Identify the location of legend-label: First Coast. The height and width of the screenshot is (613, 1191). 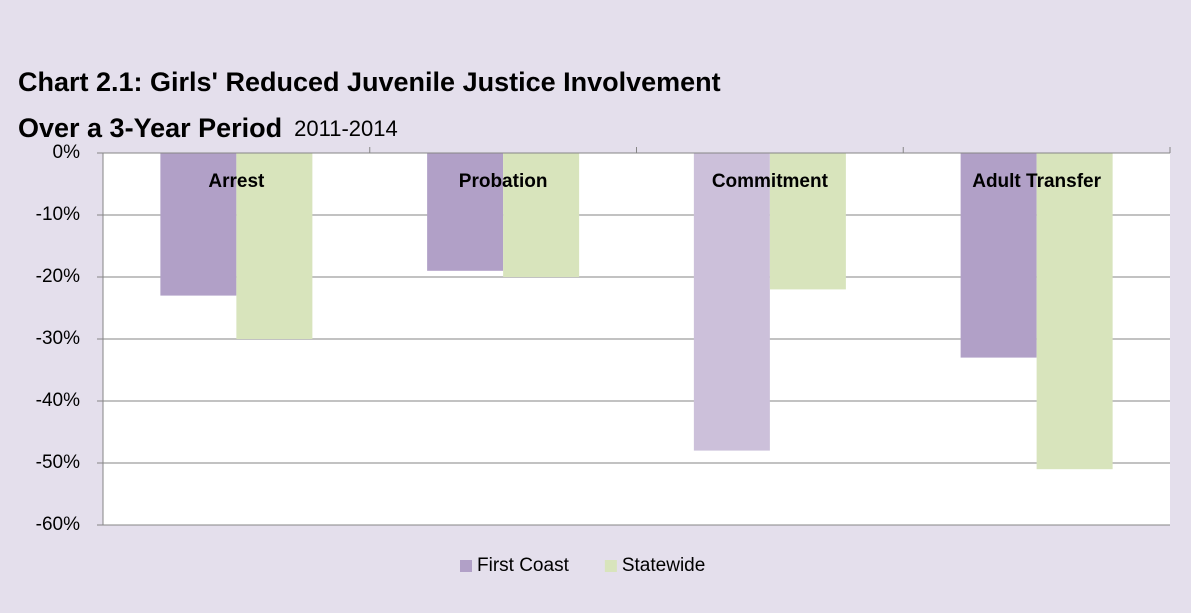
(523, 565).